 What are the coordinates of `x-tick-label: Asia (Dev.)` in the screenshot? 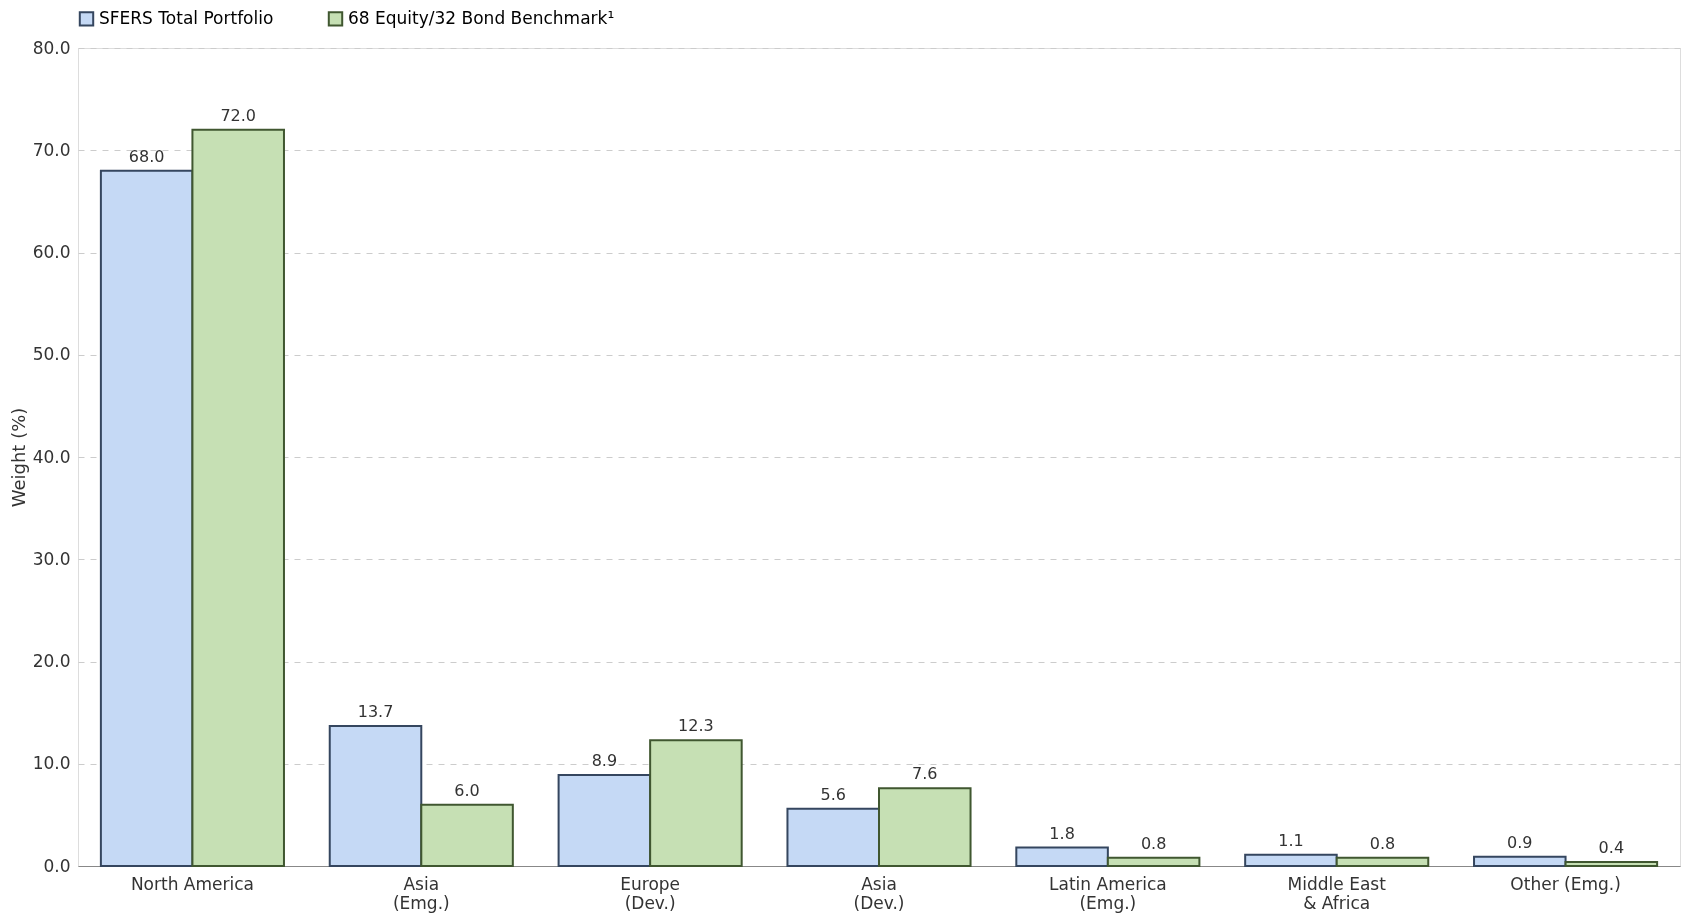 It's located at (879, 893).